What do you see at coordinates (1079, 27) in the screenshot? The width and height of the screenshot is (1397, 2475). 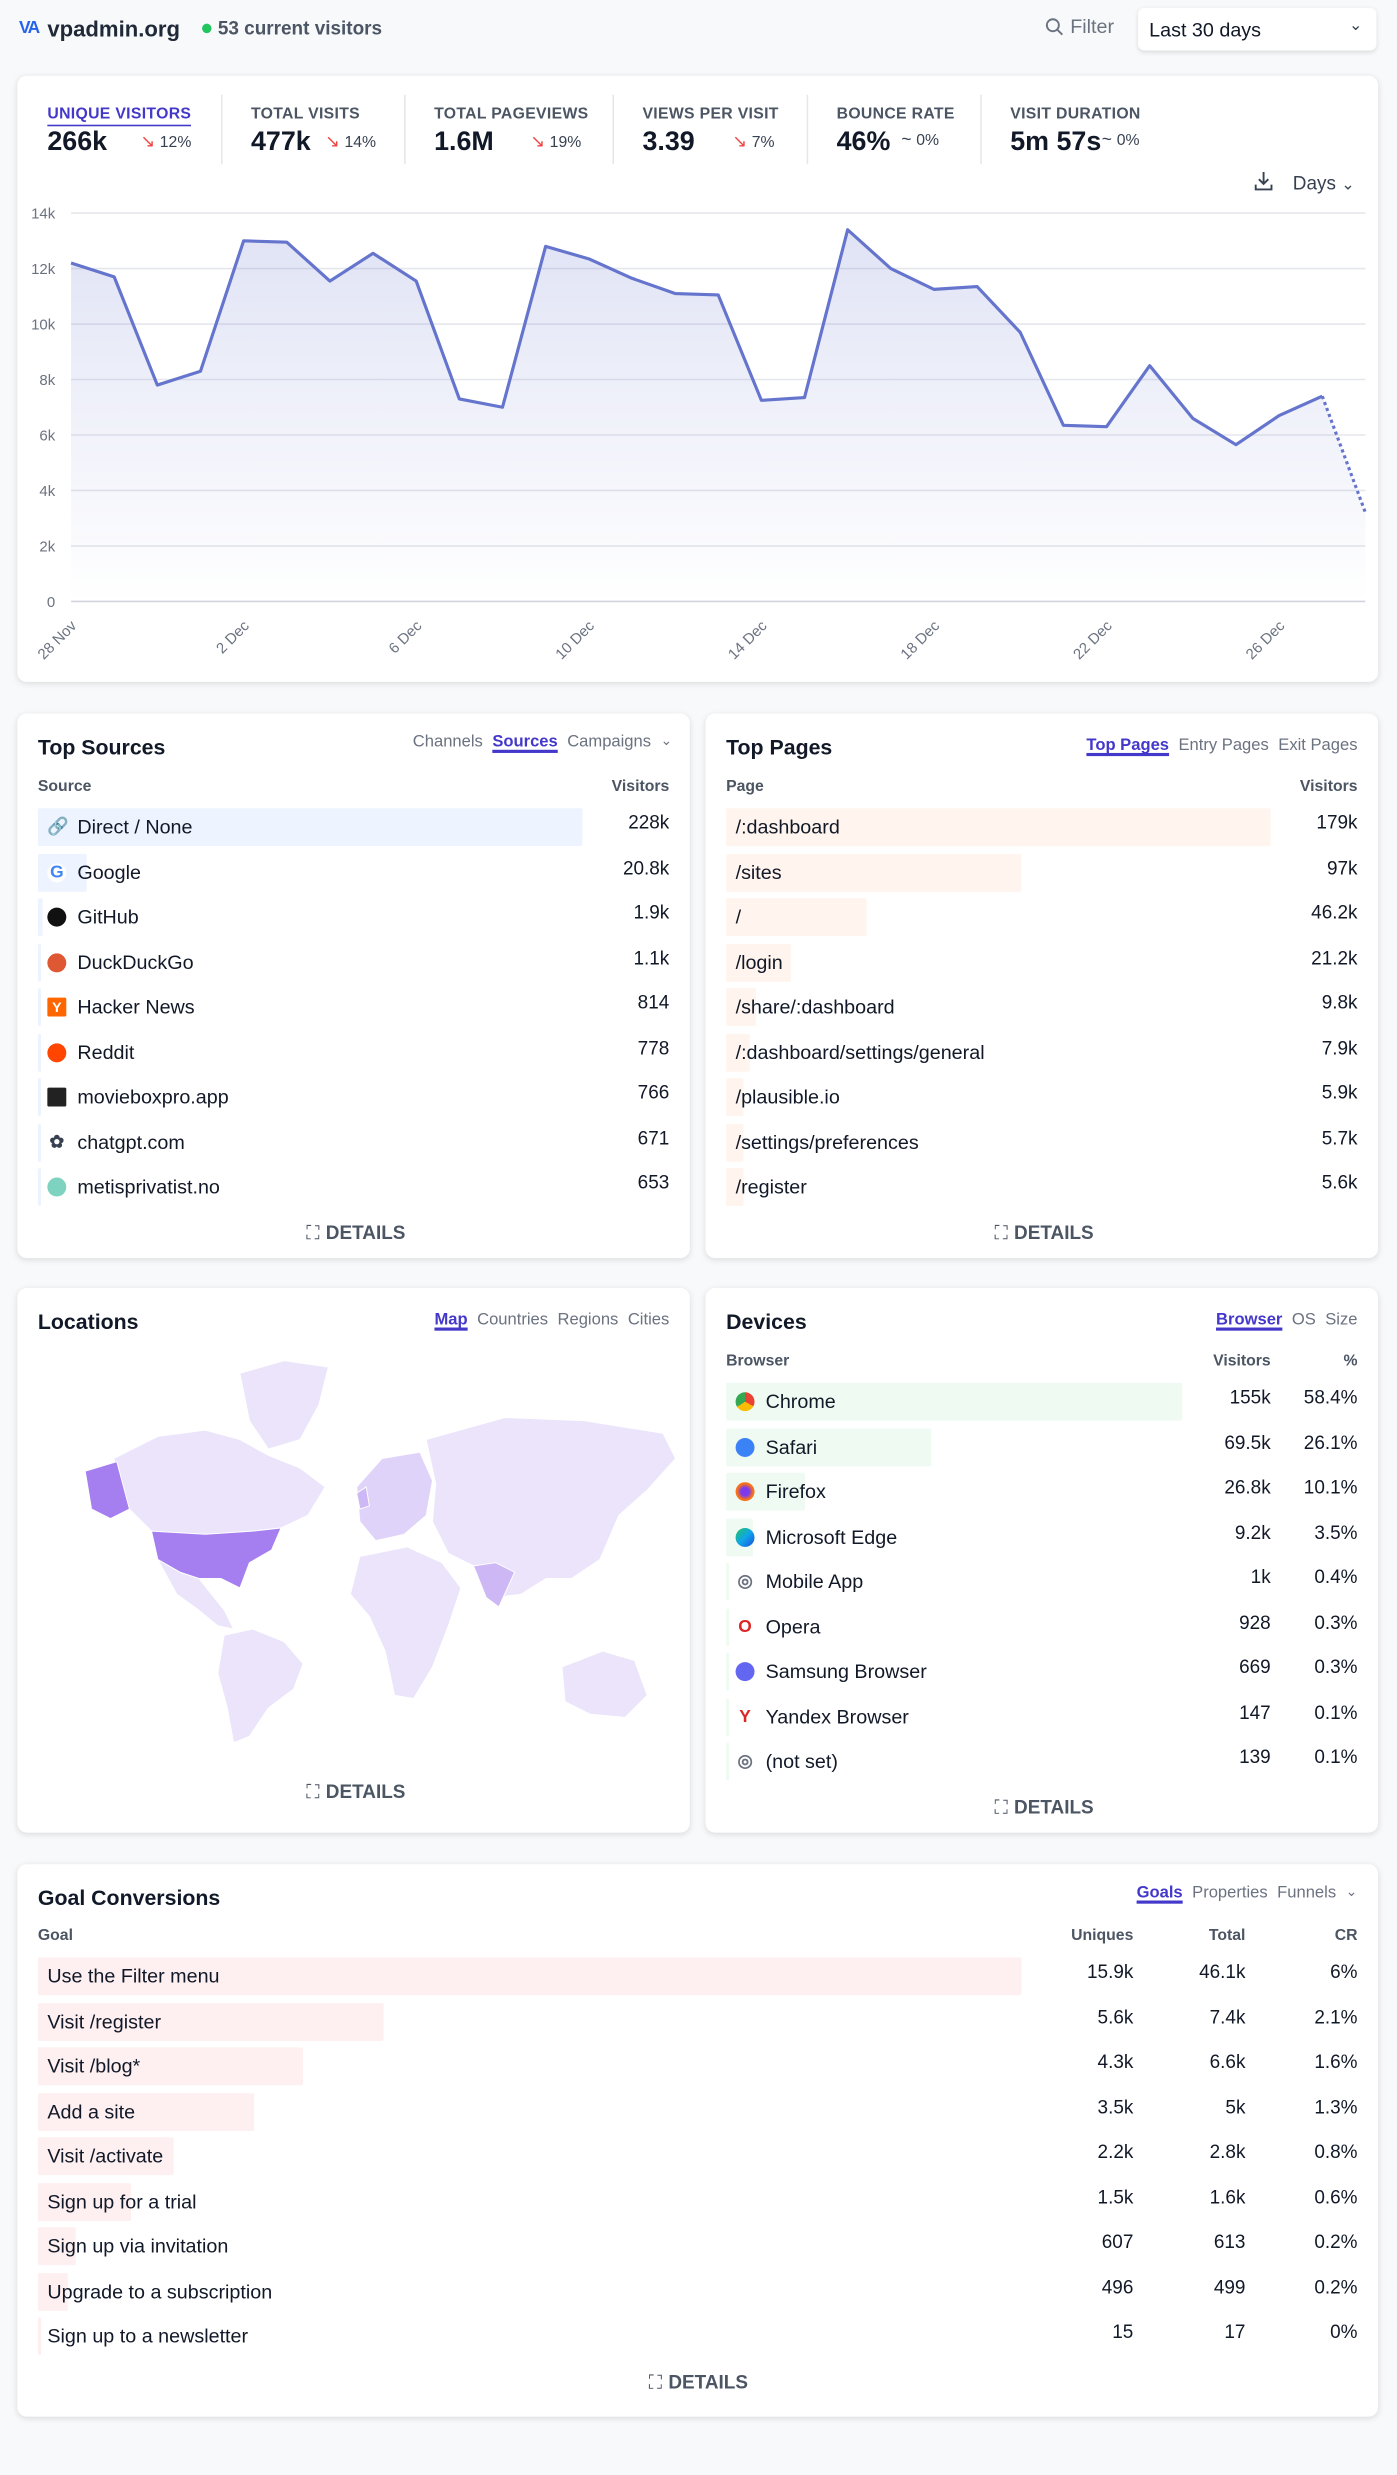 I see `filter-button: Filter` at bounding box center [1079, 27].